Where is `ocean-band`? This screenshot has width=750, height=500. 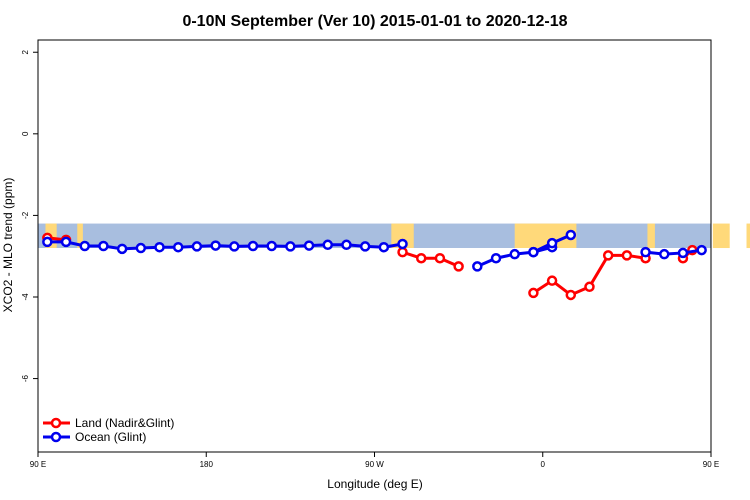 ocean-band is located at coordinates (374, 236).